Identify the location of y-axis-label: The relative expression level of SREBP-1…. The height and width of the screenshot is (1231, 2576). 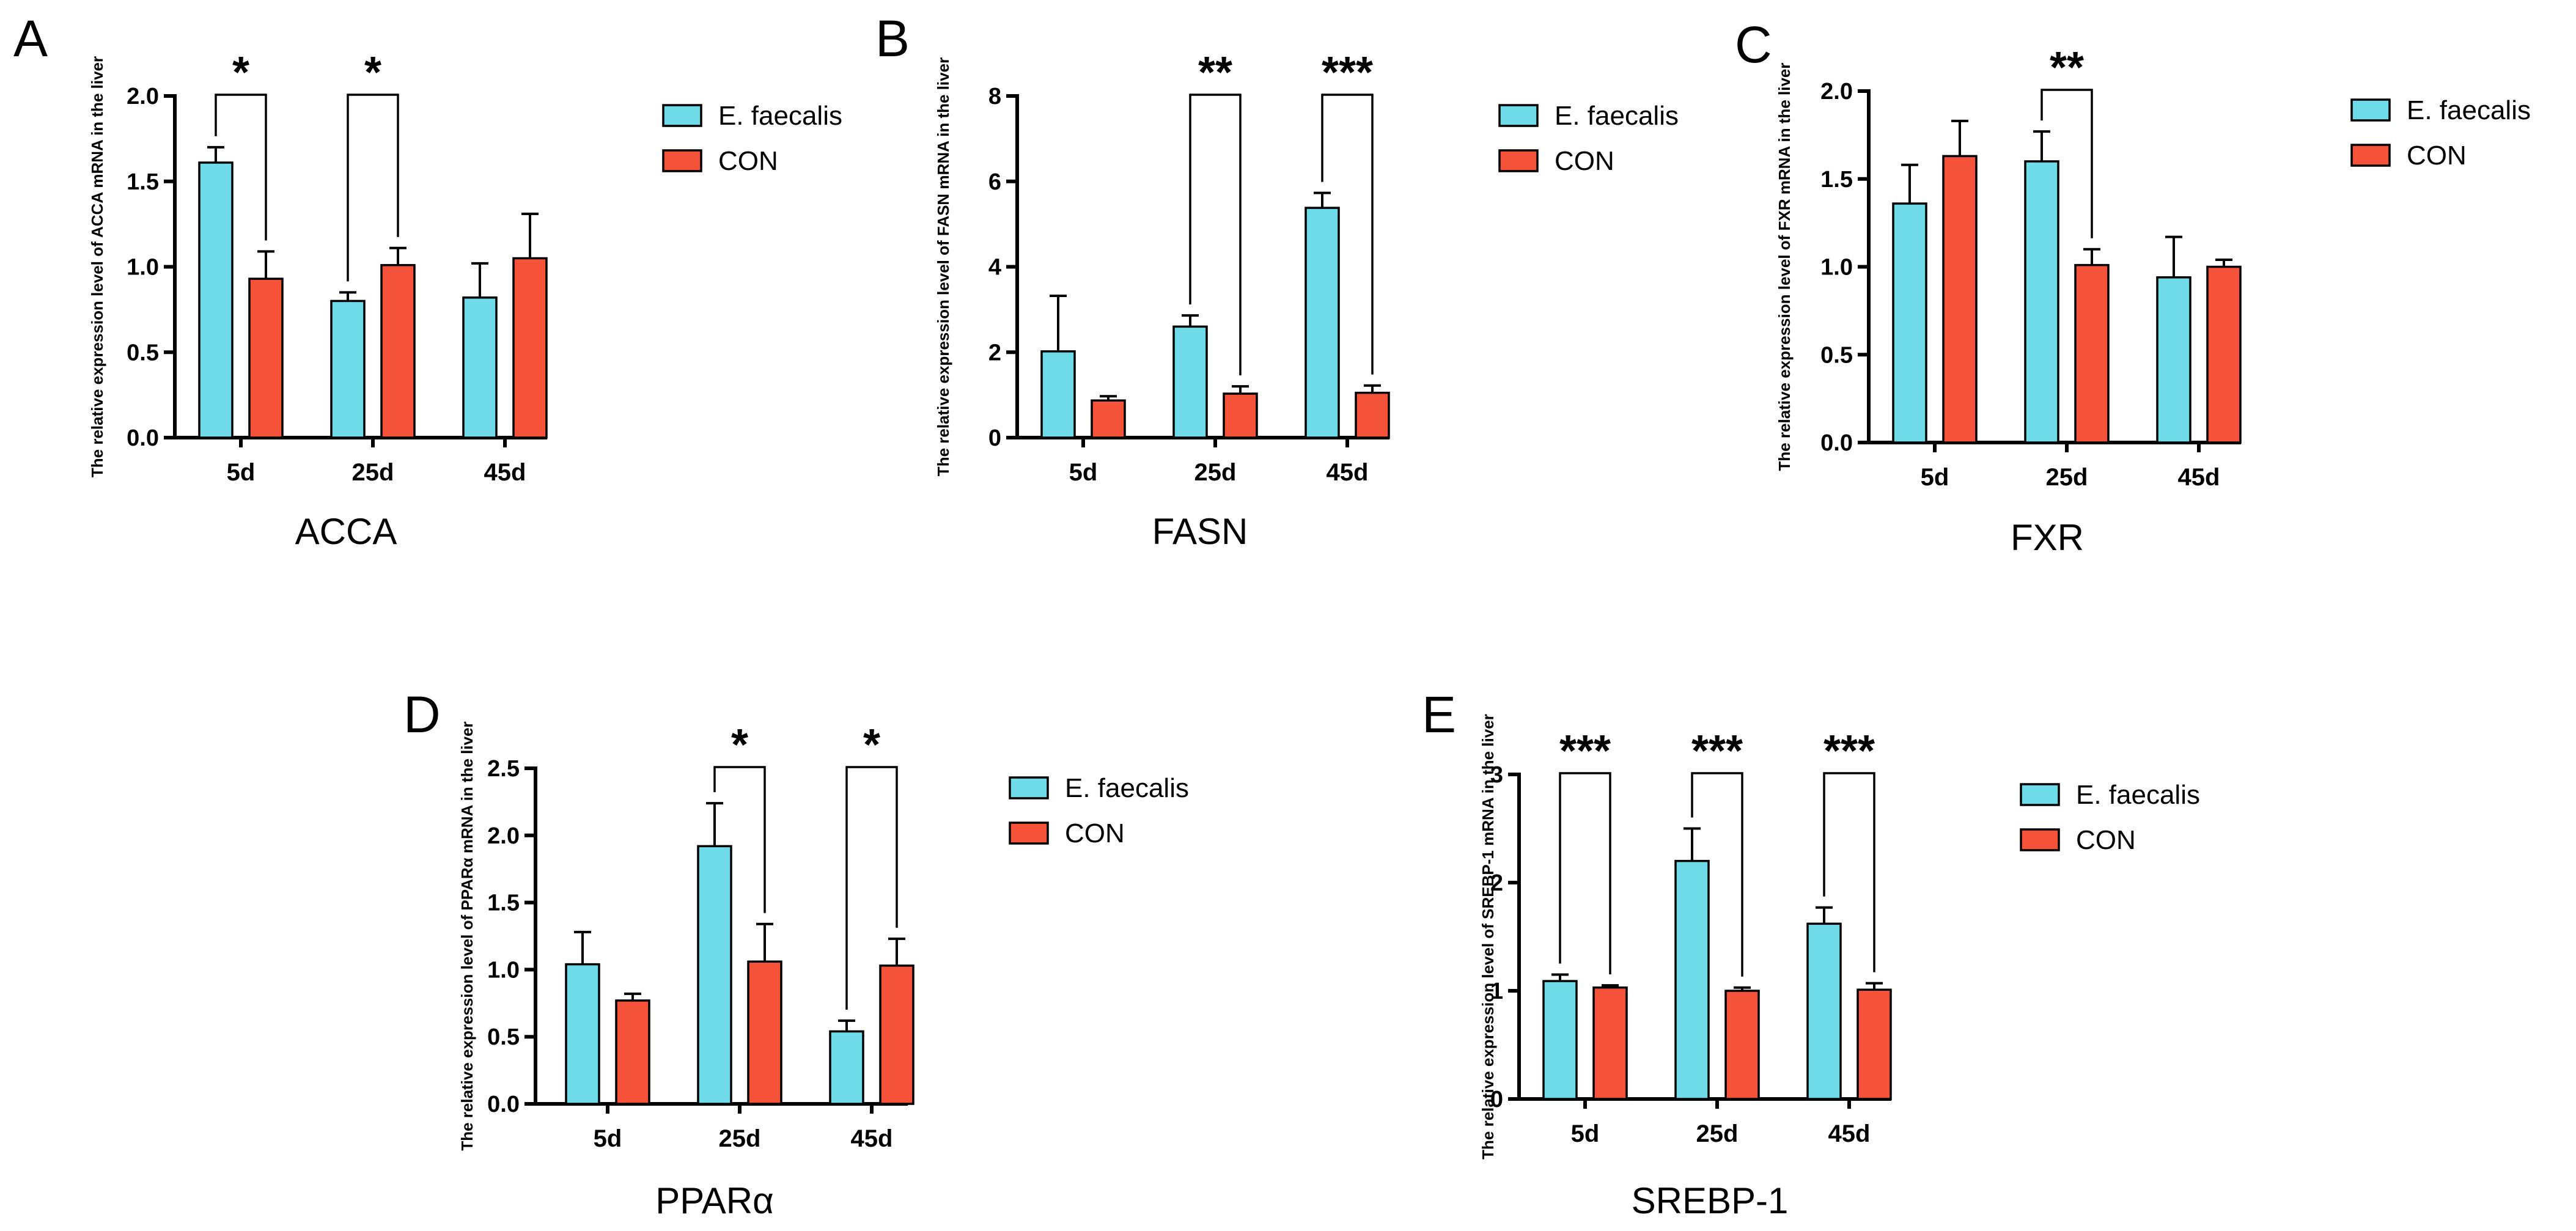
(1488, 936).